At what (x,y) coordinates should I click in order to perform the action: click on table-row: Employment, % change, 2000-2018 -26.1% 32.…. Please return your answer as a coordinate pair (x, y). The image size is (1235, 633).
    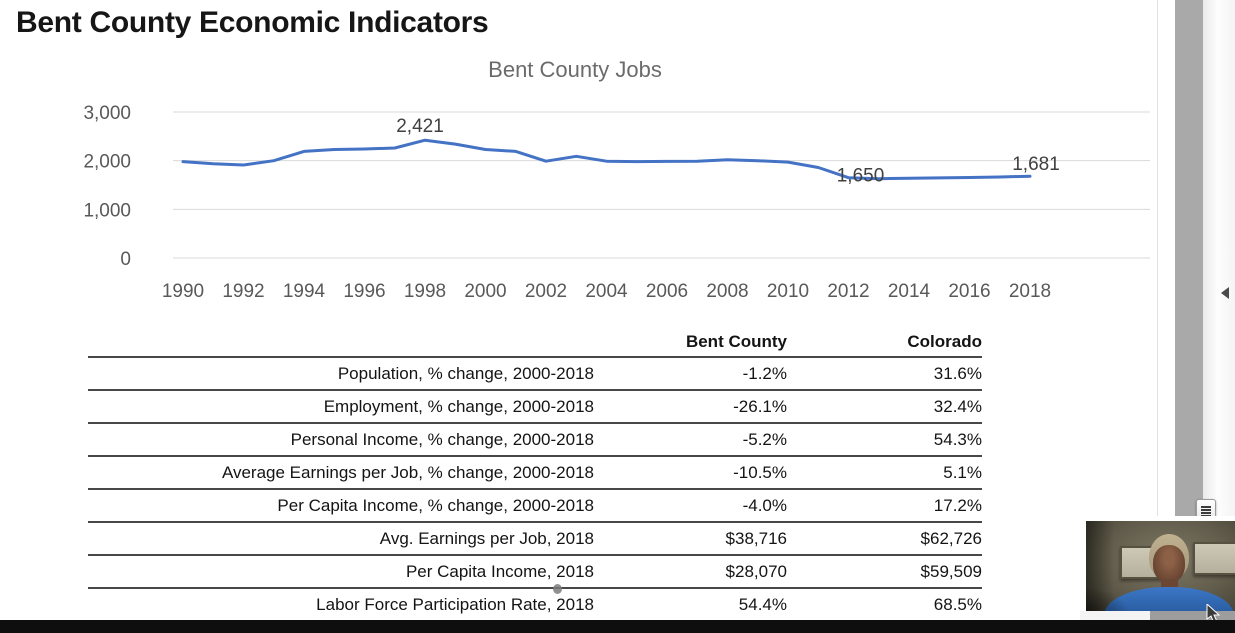
    Looking at the image, I should click on (535, 406).